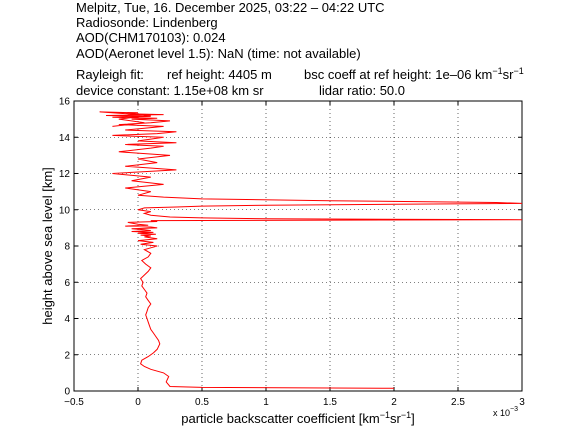 This screenshot has height=432, width=576. What do you see at coordinates (67, 392) in the screenshot?
I see `y-tick-label: 0` at bounding box center [67, 392].